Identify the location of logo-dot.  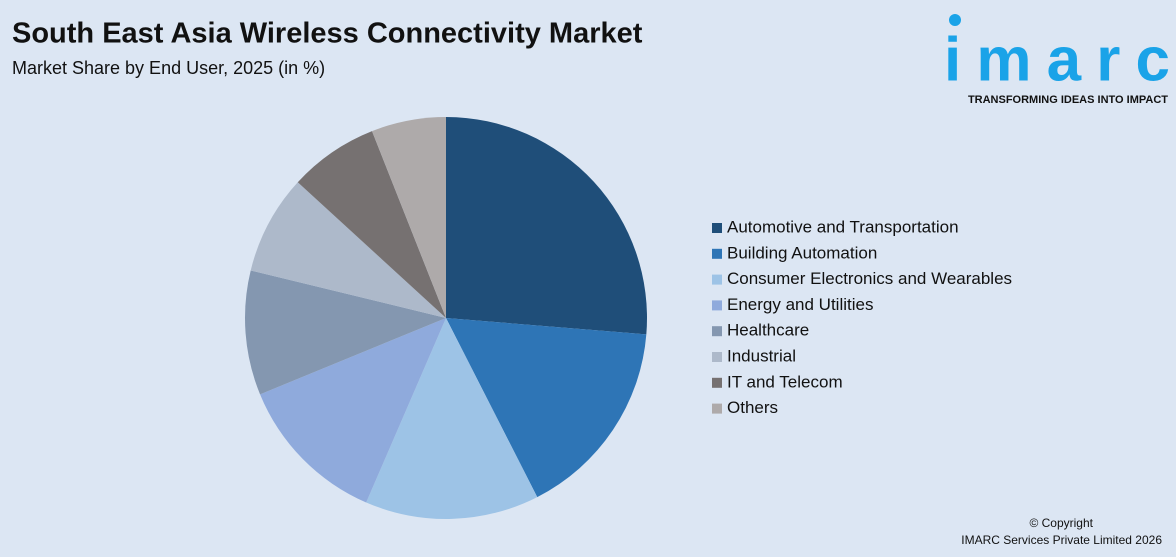
(955, 20).